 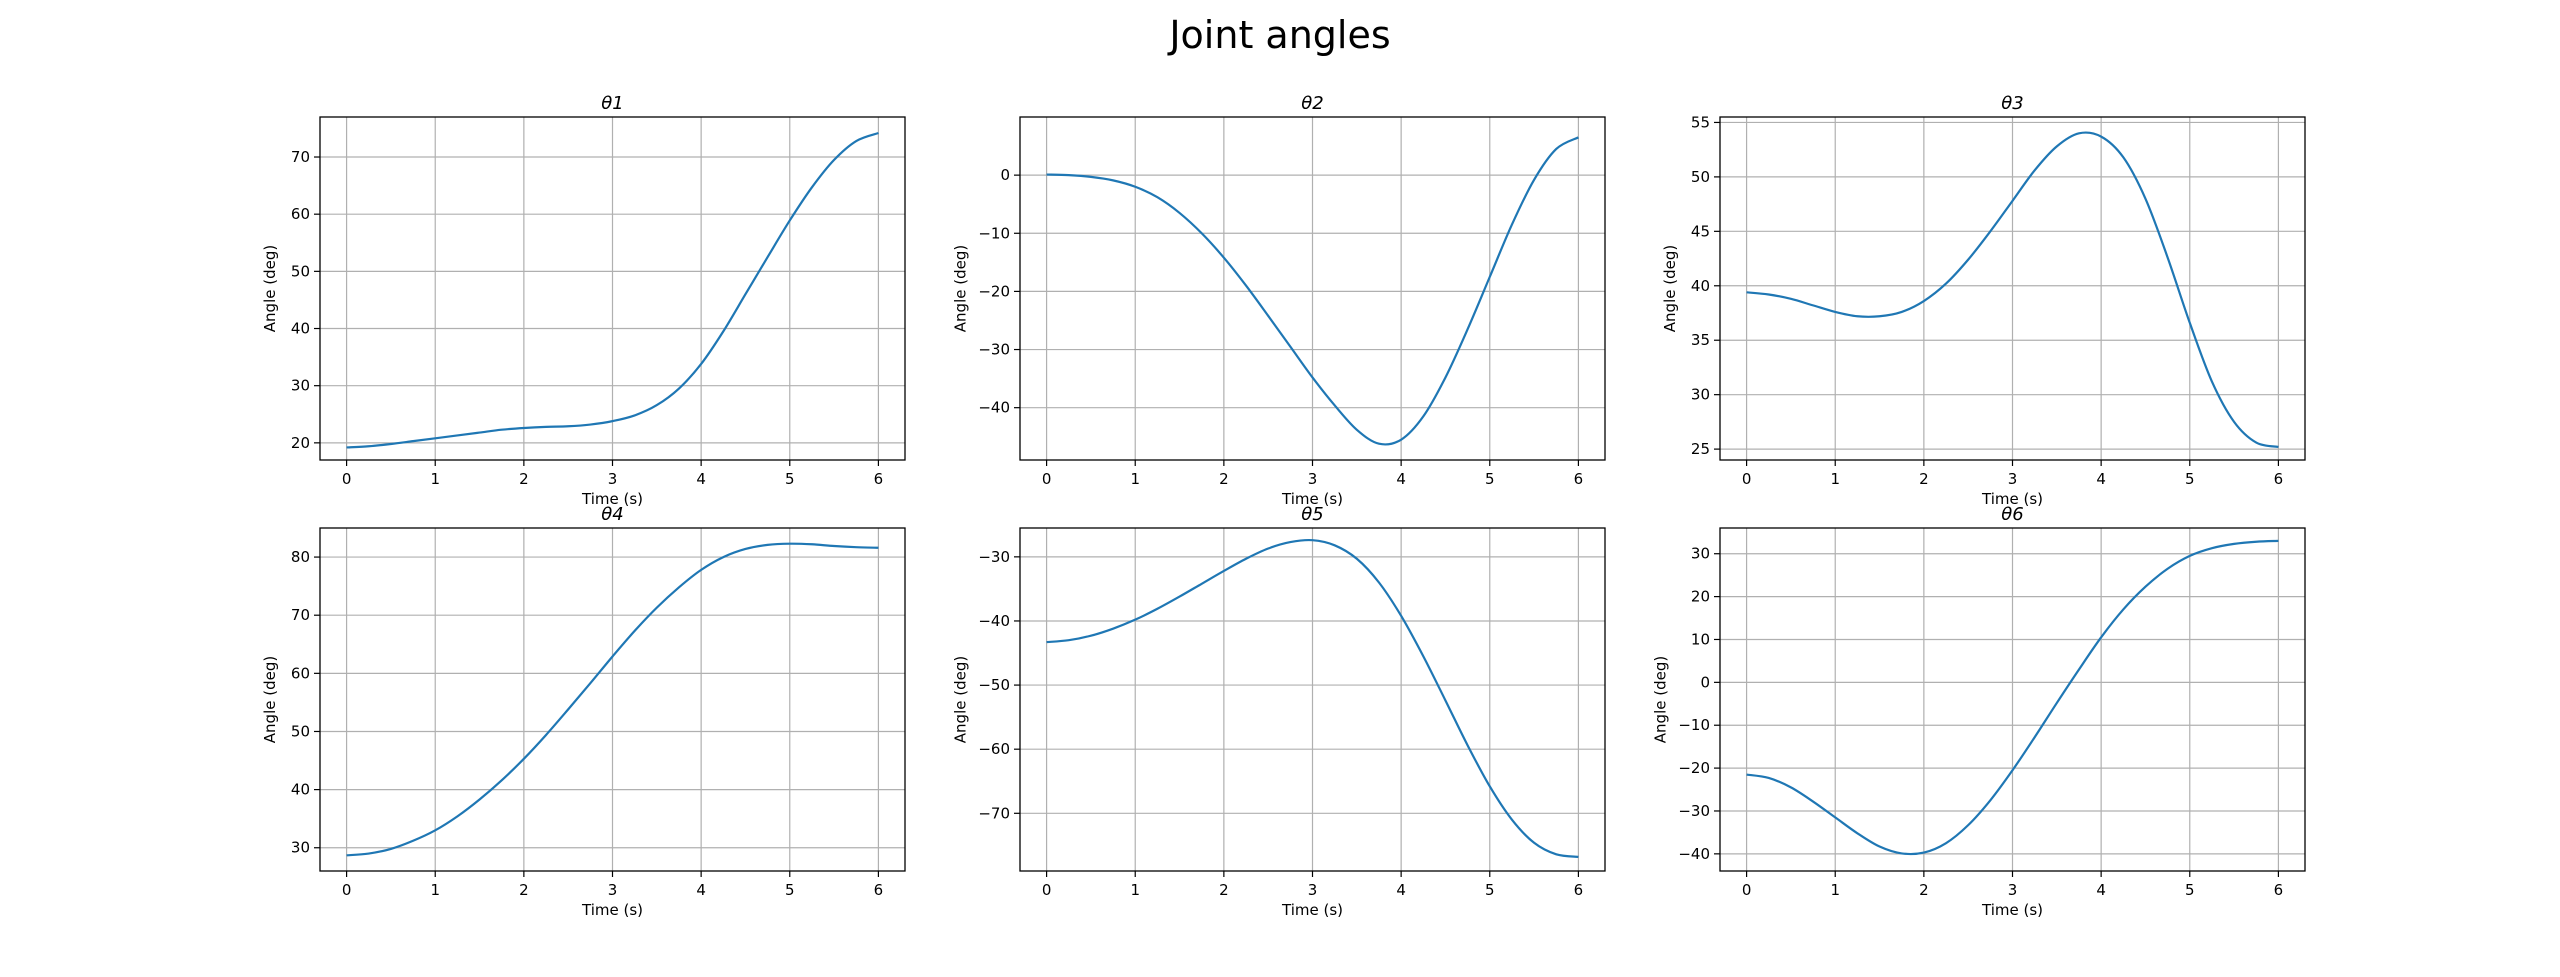 I want to click on y-tick-label: 10, so click(x=1700, y=639).